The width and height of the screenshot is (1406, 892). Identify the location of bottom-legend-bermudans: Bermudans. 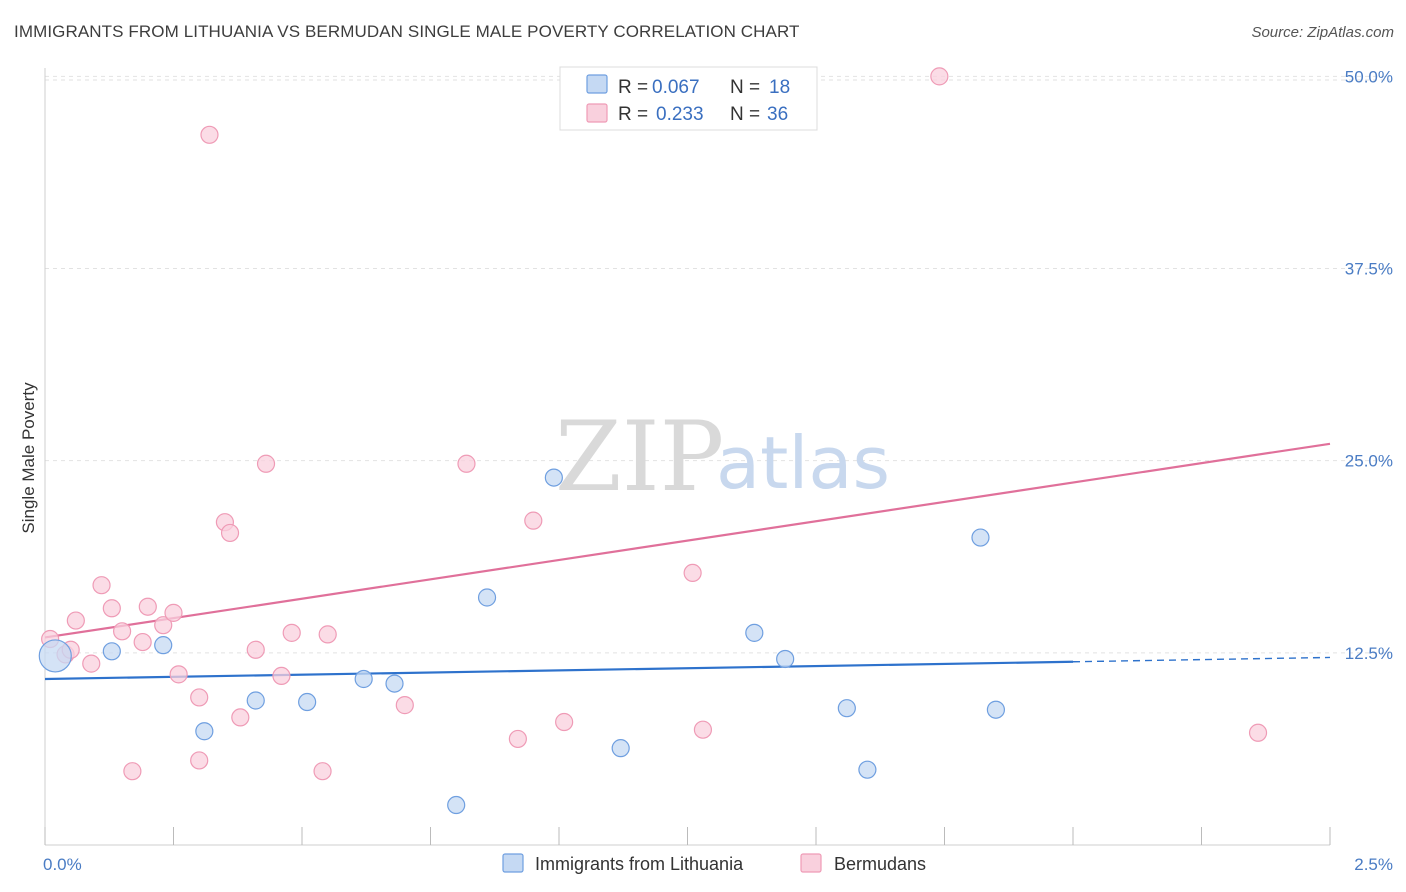
(880, 864).